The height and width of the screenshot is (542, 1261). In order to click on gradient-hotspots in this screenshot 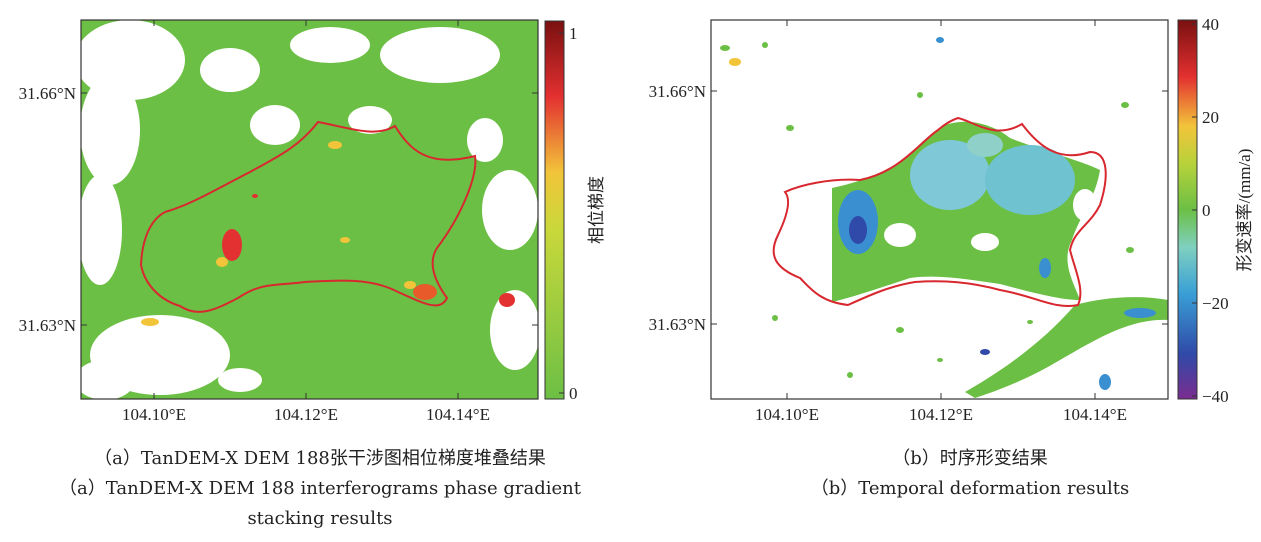, I will do `click(328, 233)`.